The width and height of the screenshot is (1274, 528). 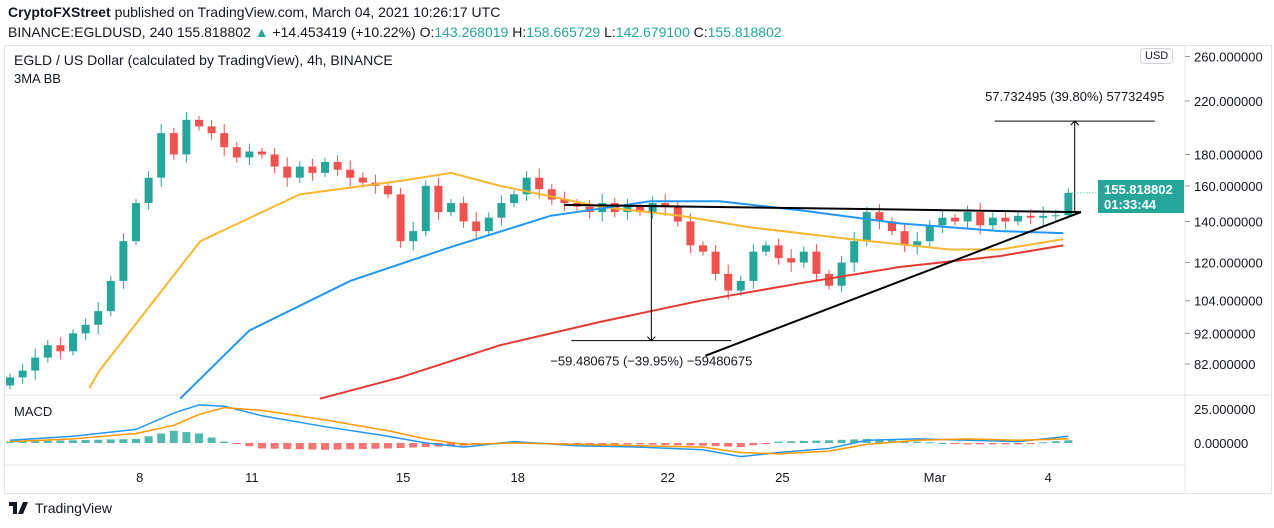 I want to click on close-value: 155.818802, so click(x=744, y=32).